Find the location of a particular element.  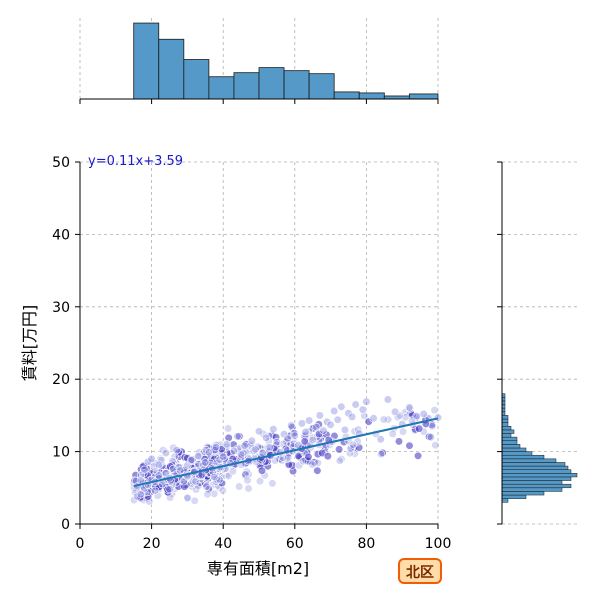

y-tick-label: 10 is located at coordinates (61, 453).